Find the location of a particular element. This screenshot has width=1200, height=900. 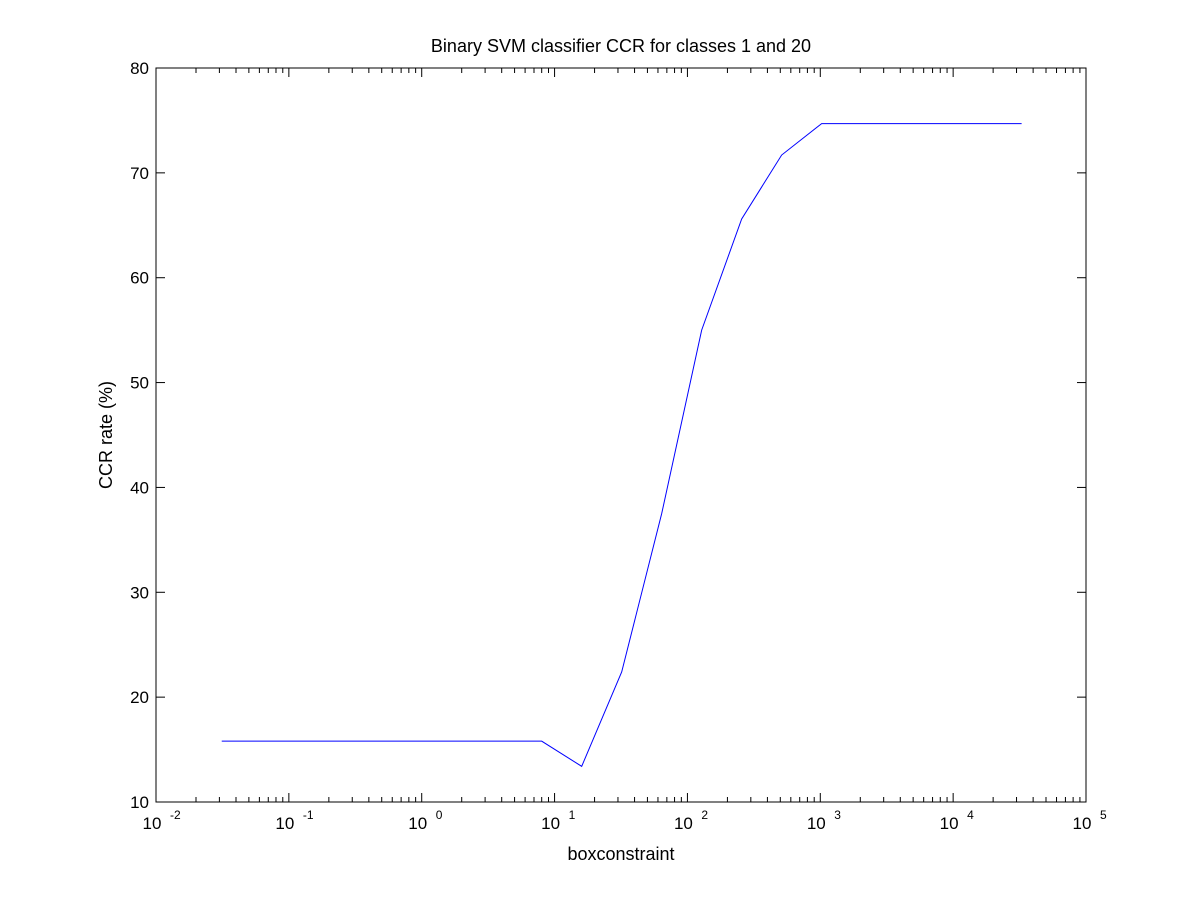

x-tick-exponent: -1 is located at coordinates (308, 815).